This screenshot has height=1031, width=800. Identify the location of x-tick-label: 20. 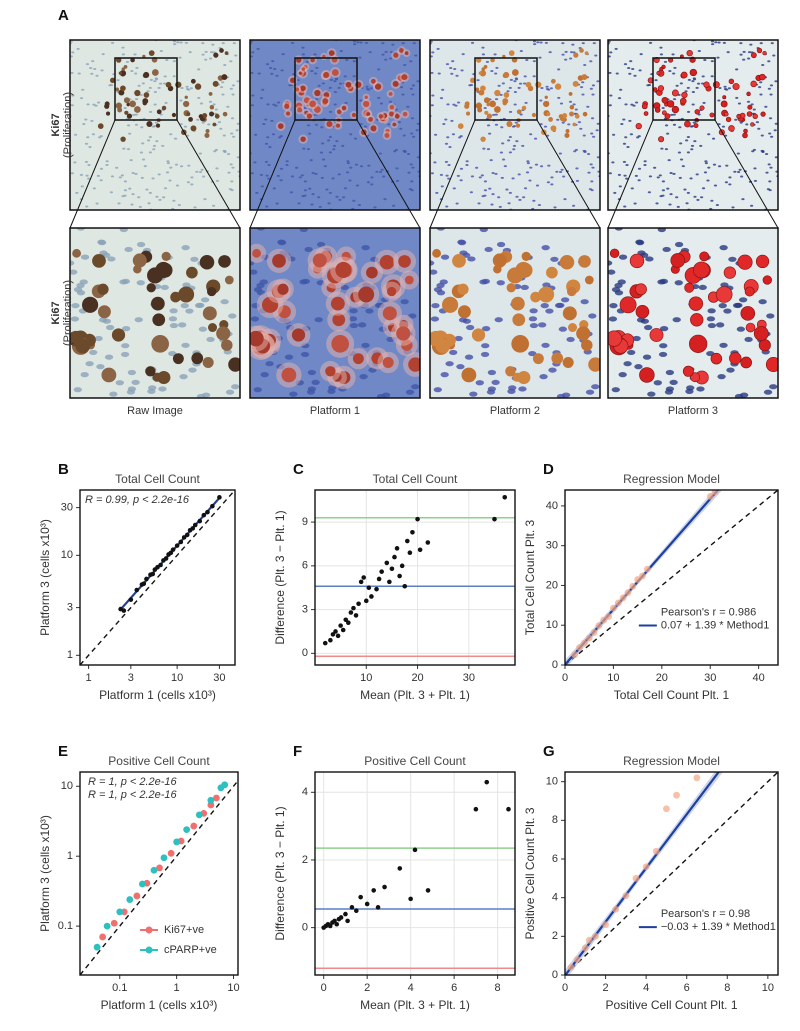
(417, 678).